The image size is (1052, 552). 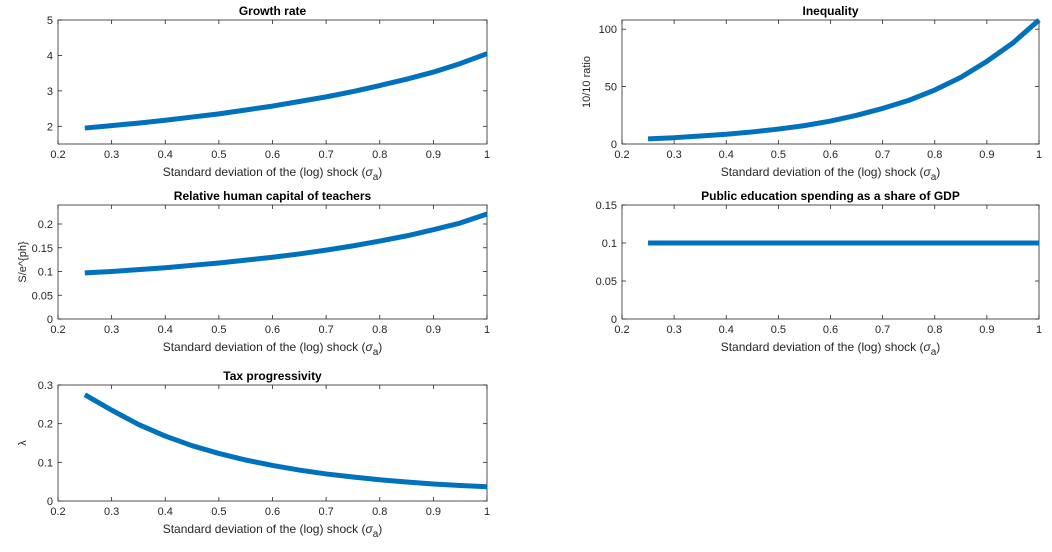 What do you see at coordinates (273, 196) in the screenshot?
I see `chart-title: Relative human capital of teachers` at bounding box center [273, 196].